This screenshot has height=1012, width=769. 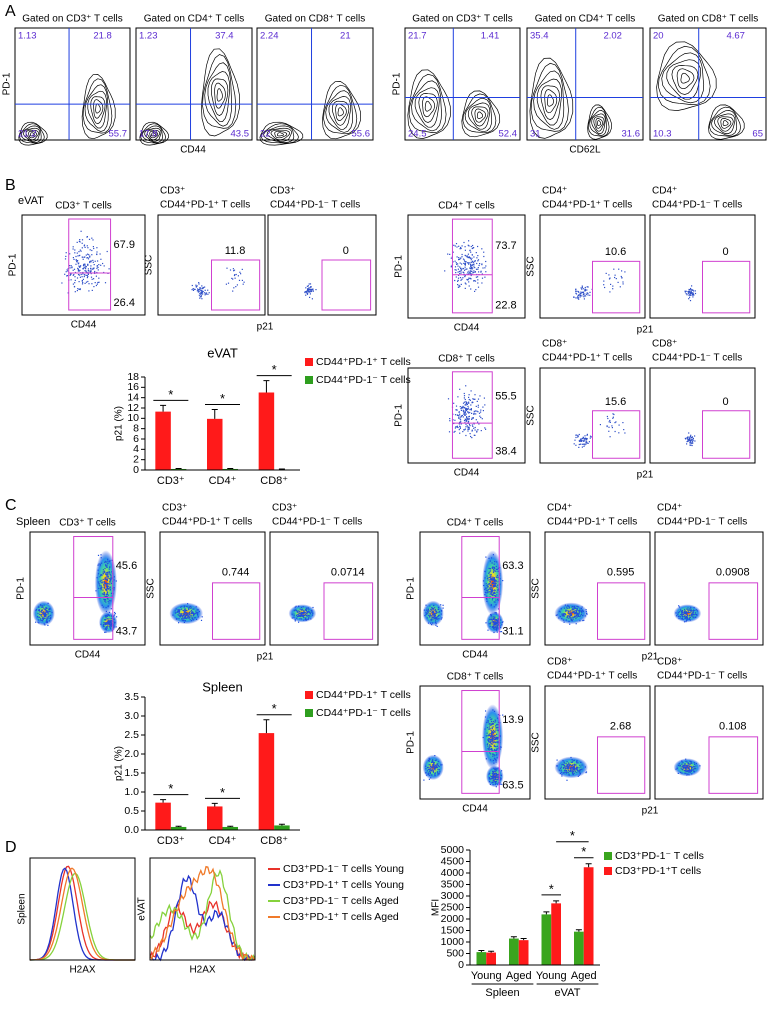 I want to click on gate, so click(x=616, y=435).